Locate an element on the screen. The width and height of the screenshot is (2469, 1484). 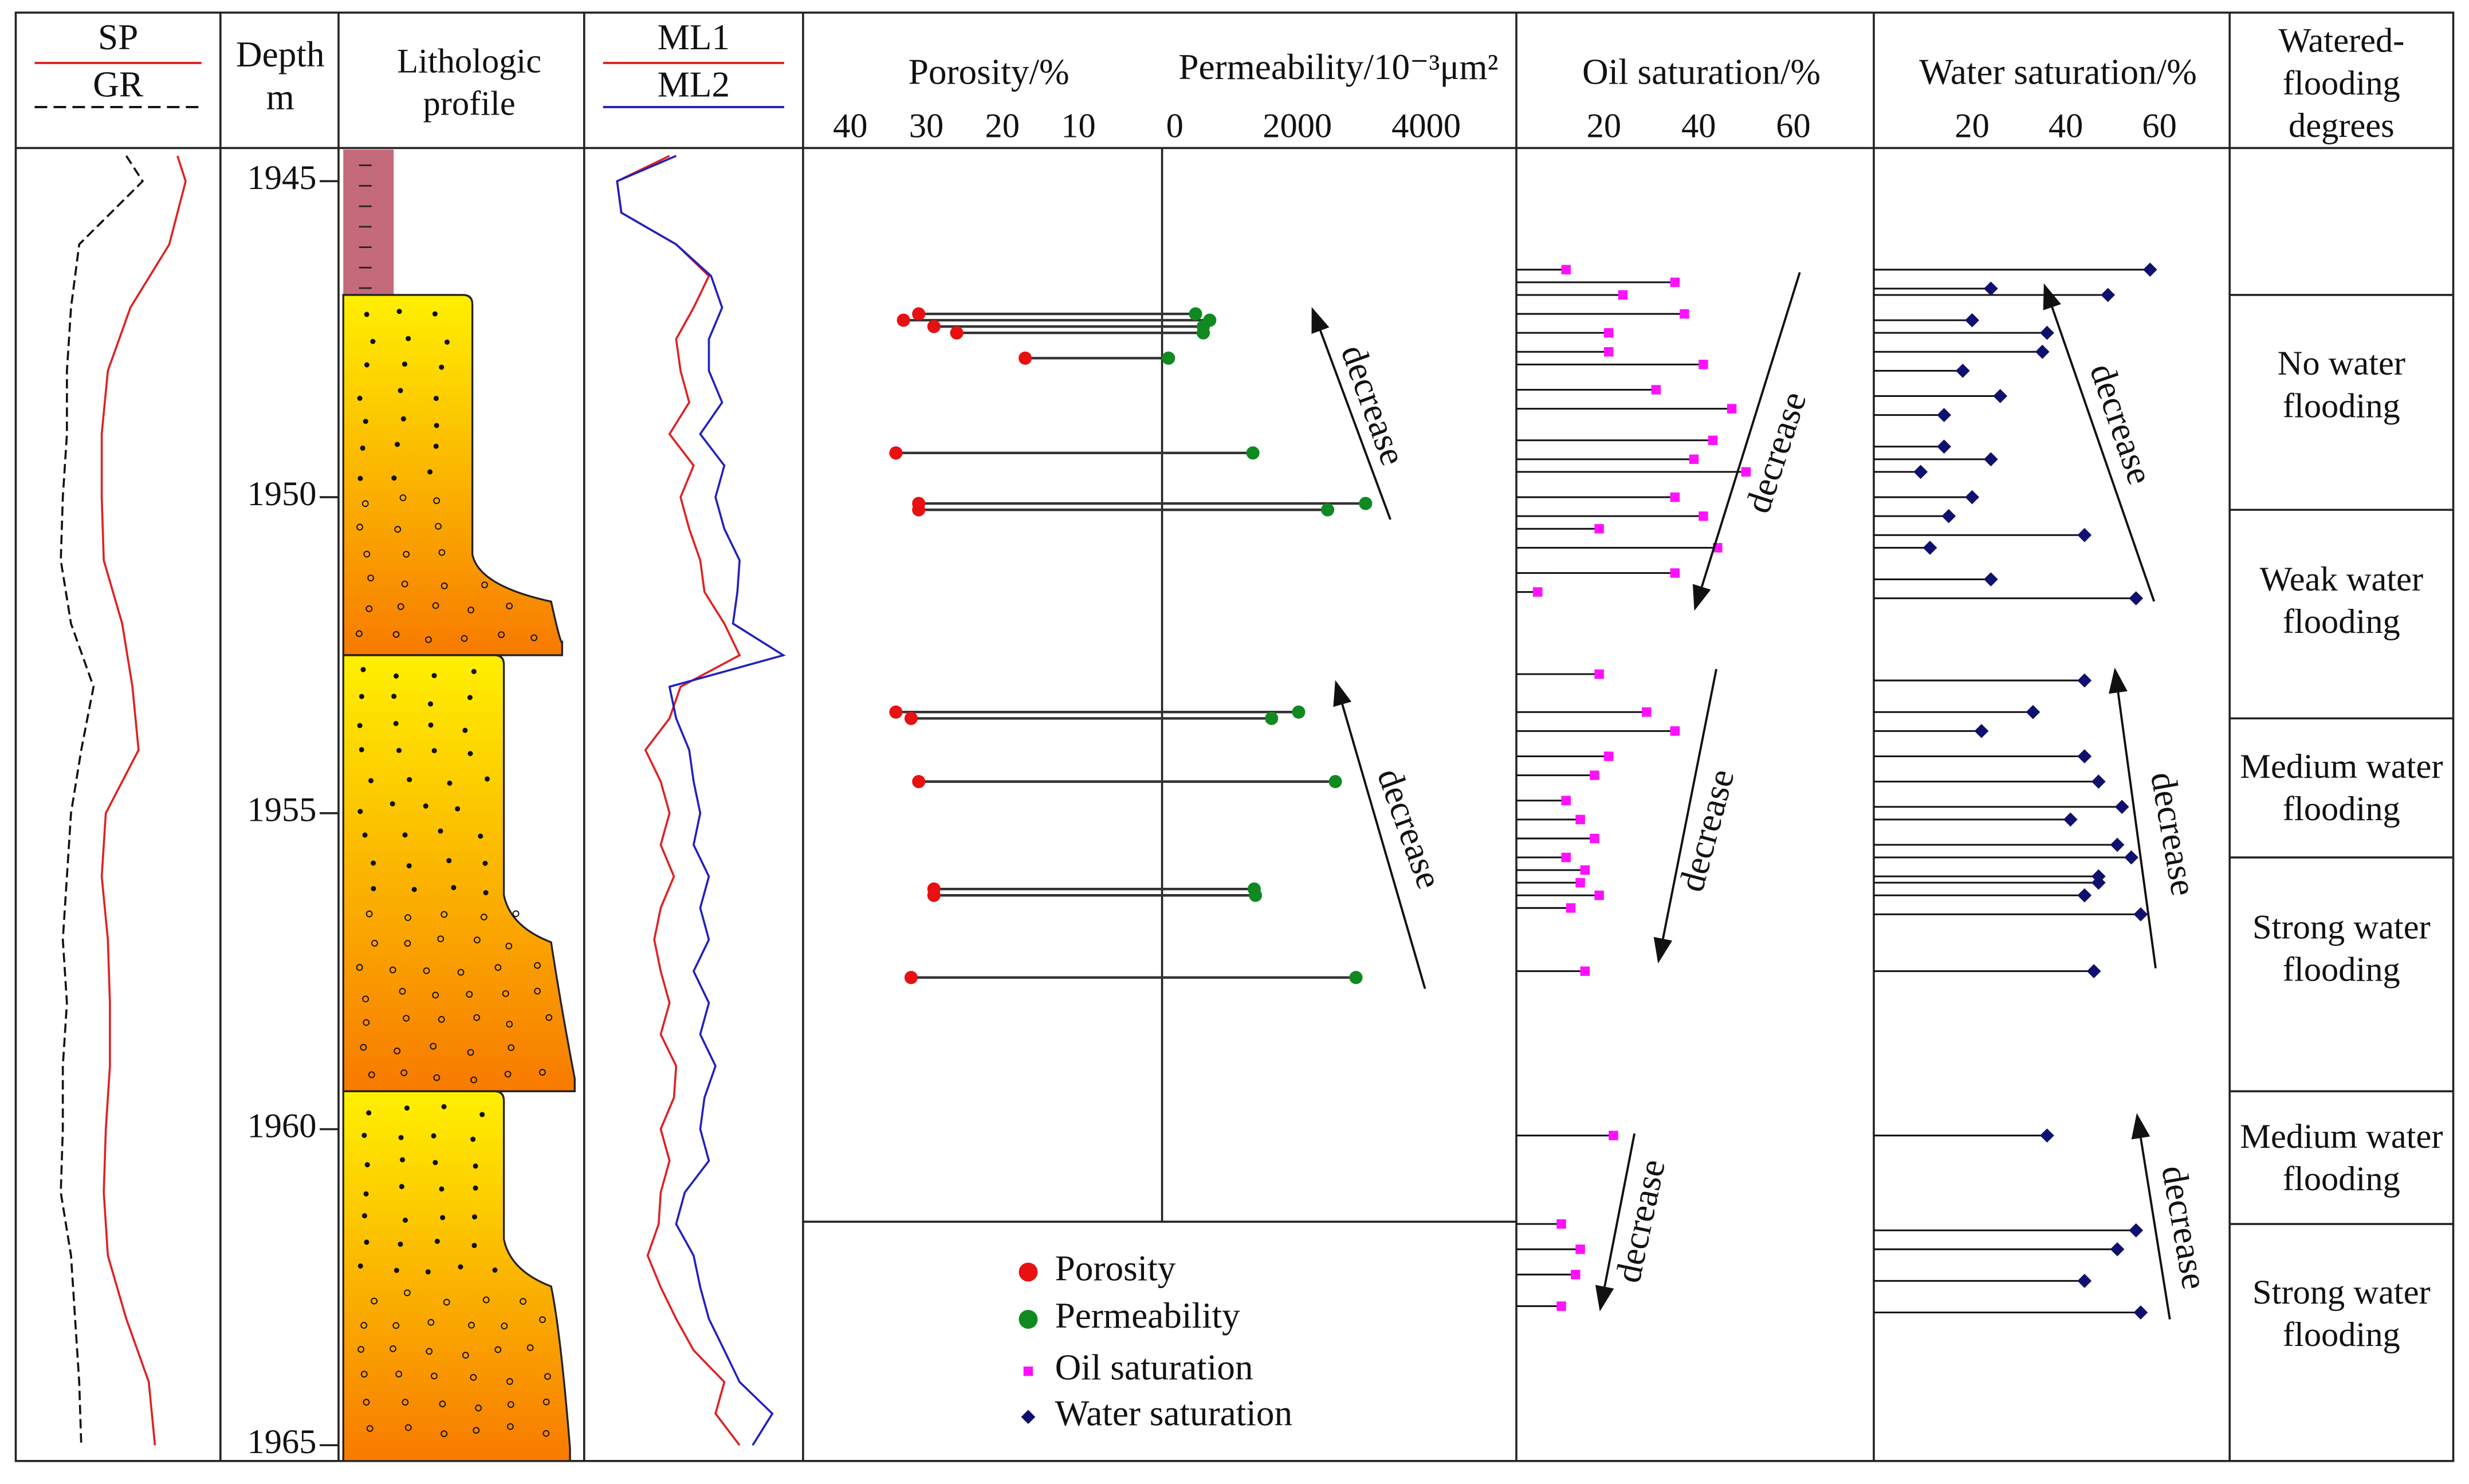
zone-label: Medium water flooding is located at coordinates (2341, 788).